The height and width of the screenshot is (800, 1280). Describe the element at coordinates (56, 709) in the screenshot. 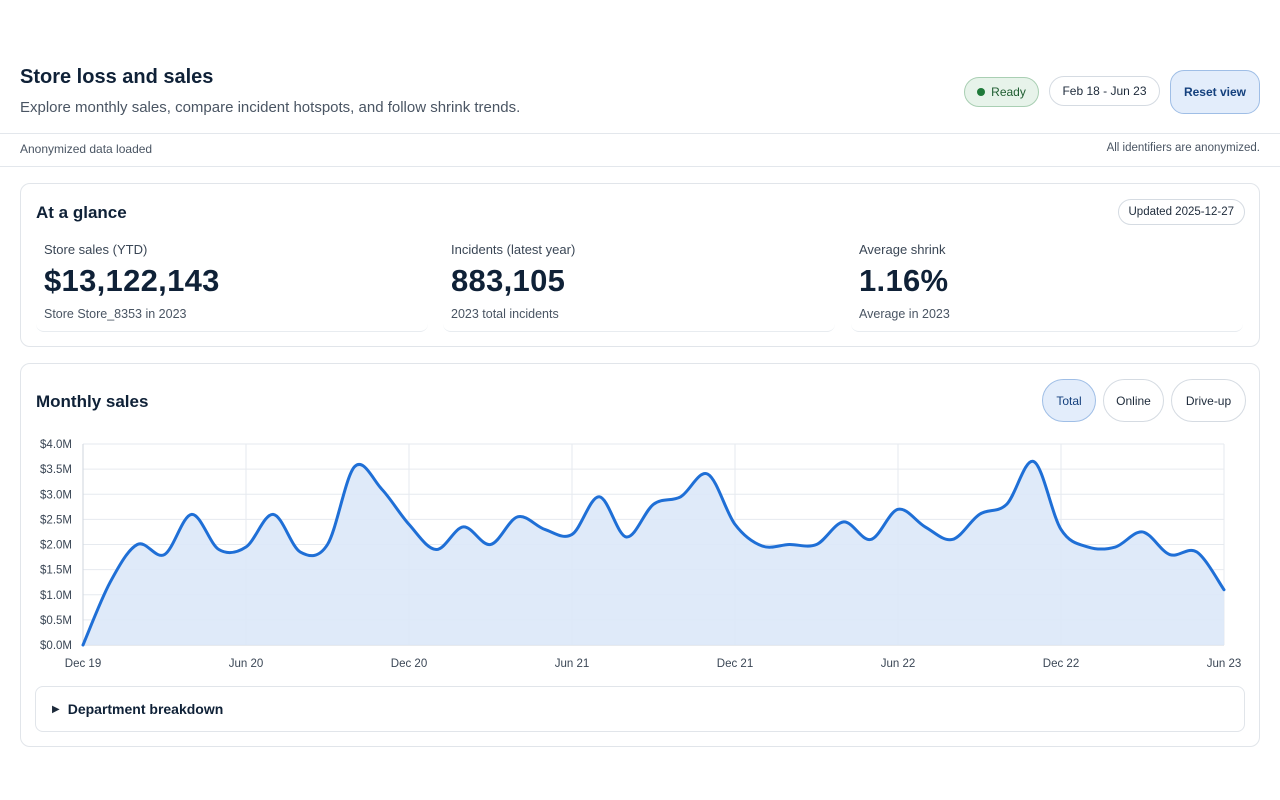

I see `triangle-right-icon: ▶` at that location.